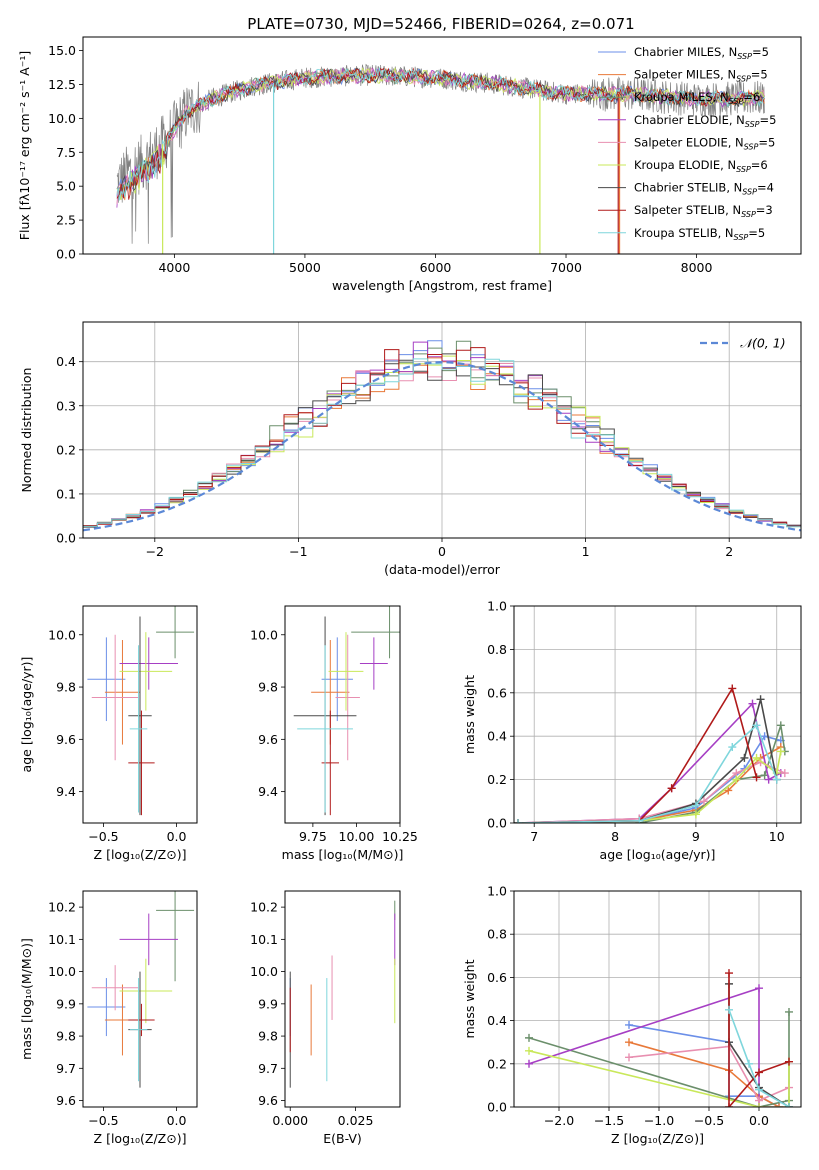  I want to click on y-tick-label: 5.0, so click(66, 186).